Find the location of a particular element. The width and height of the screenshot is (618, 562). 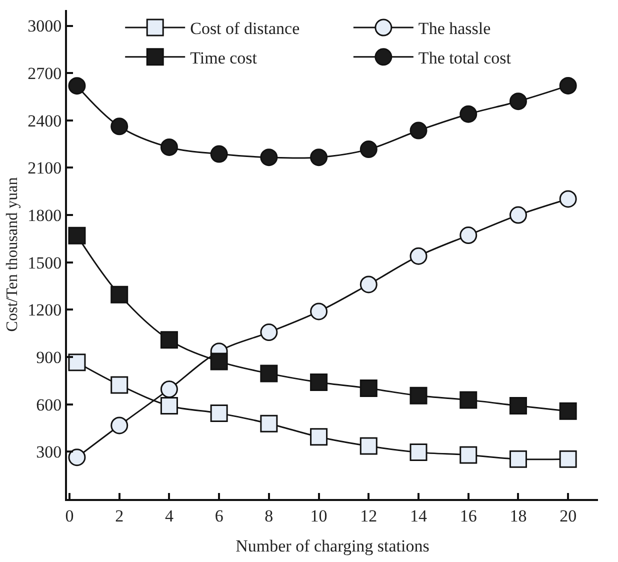

x-tick-label: 18 is located at coordinates (518, 516).